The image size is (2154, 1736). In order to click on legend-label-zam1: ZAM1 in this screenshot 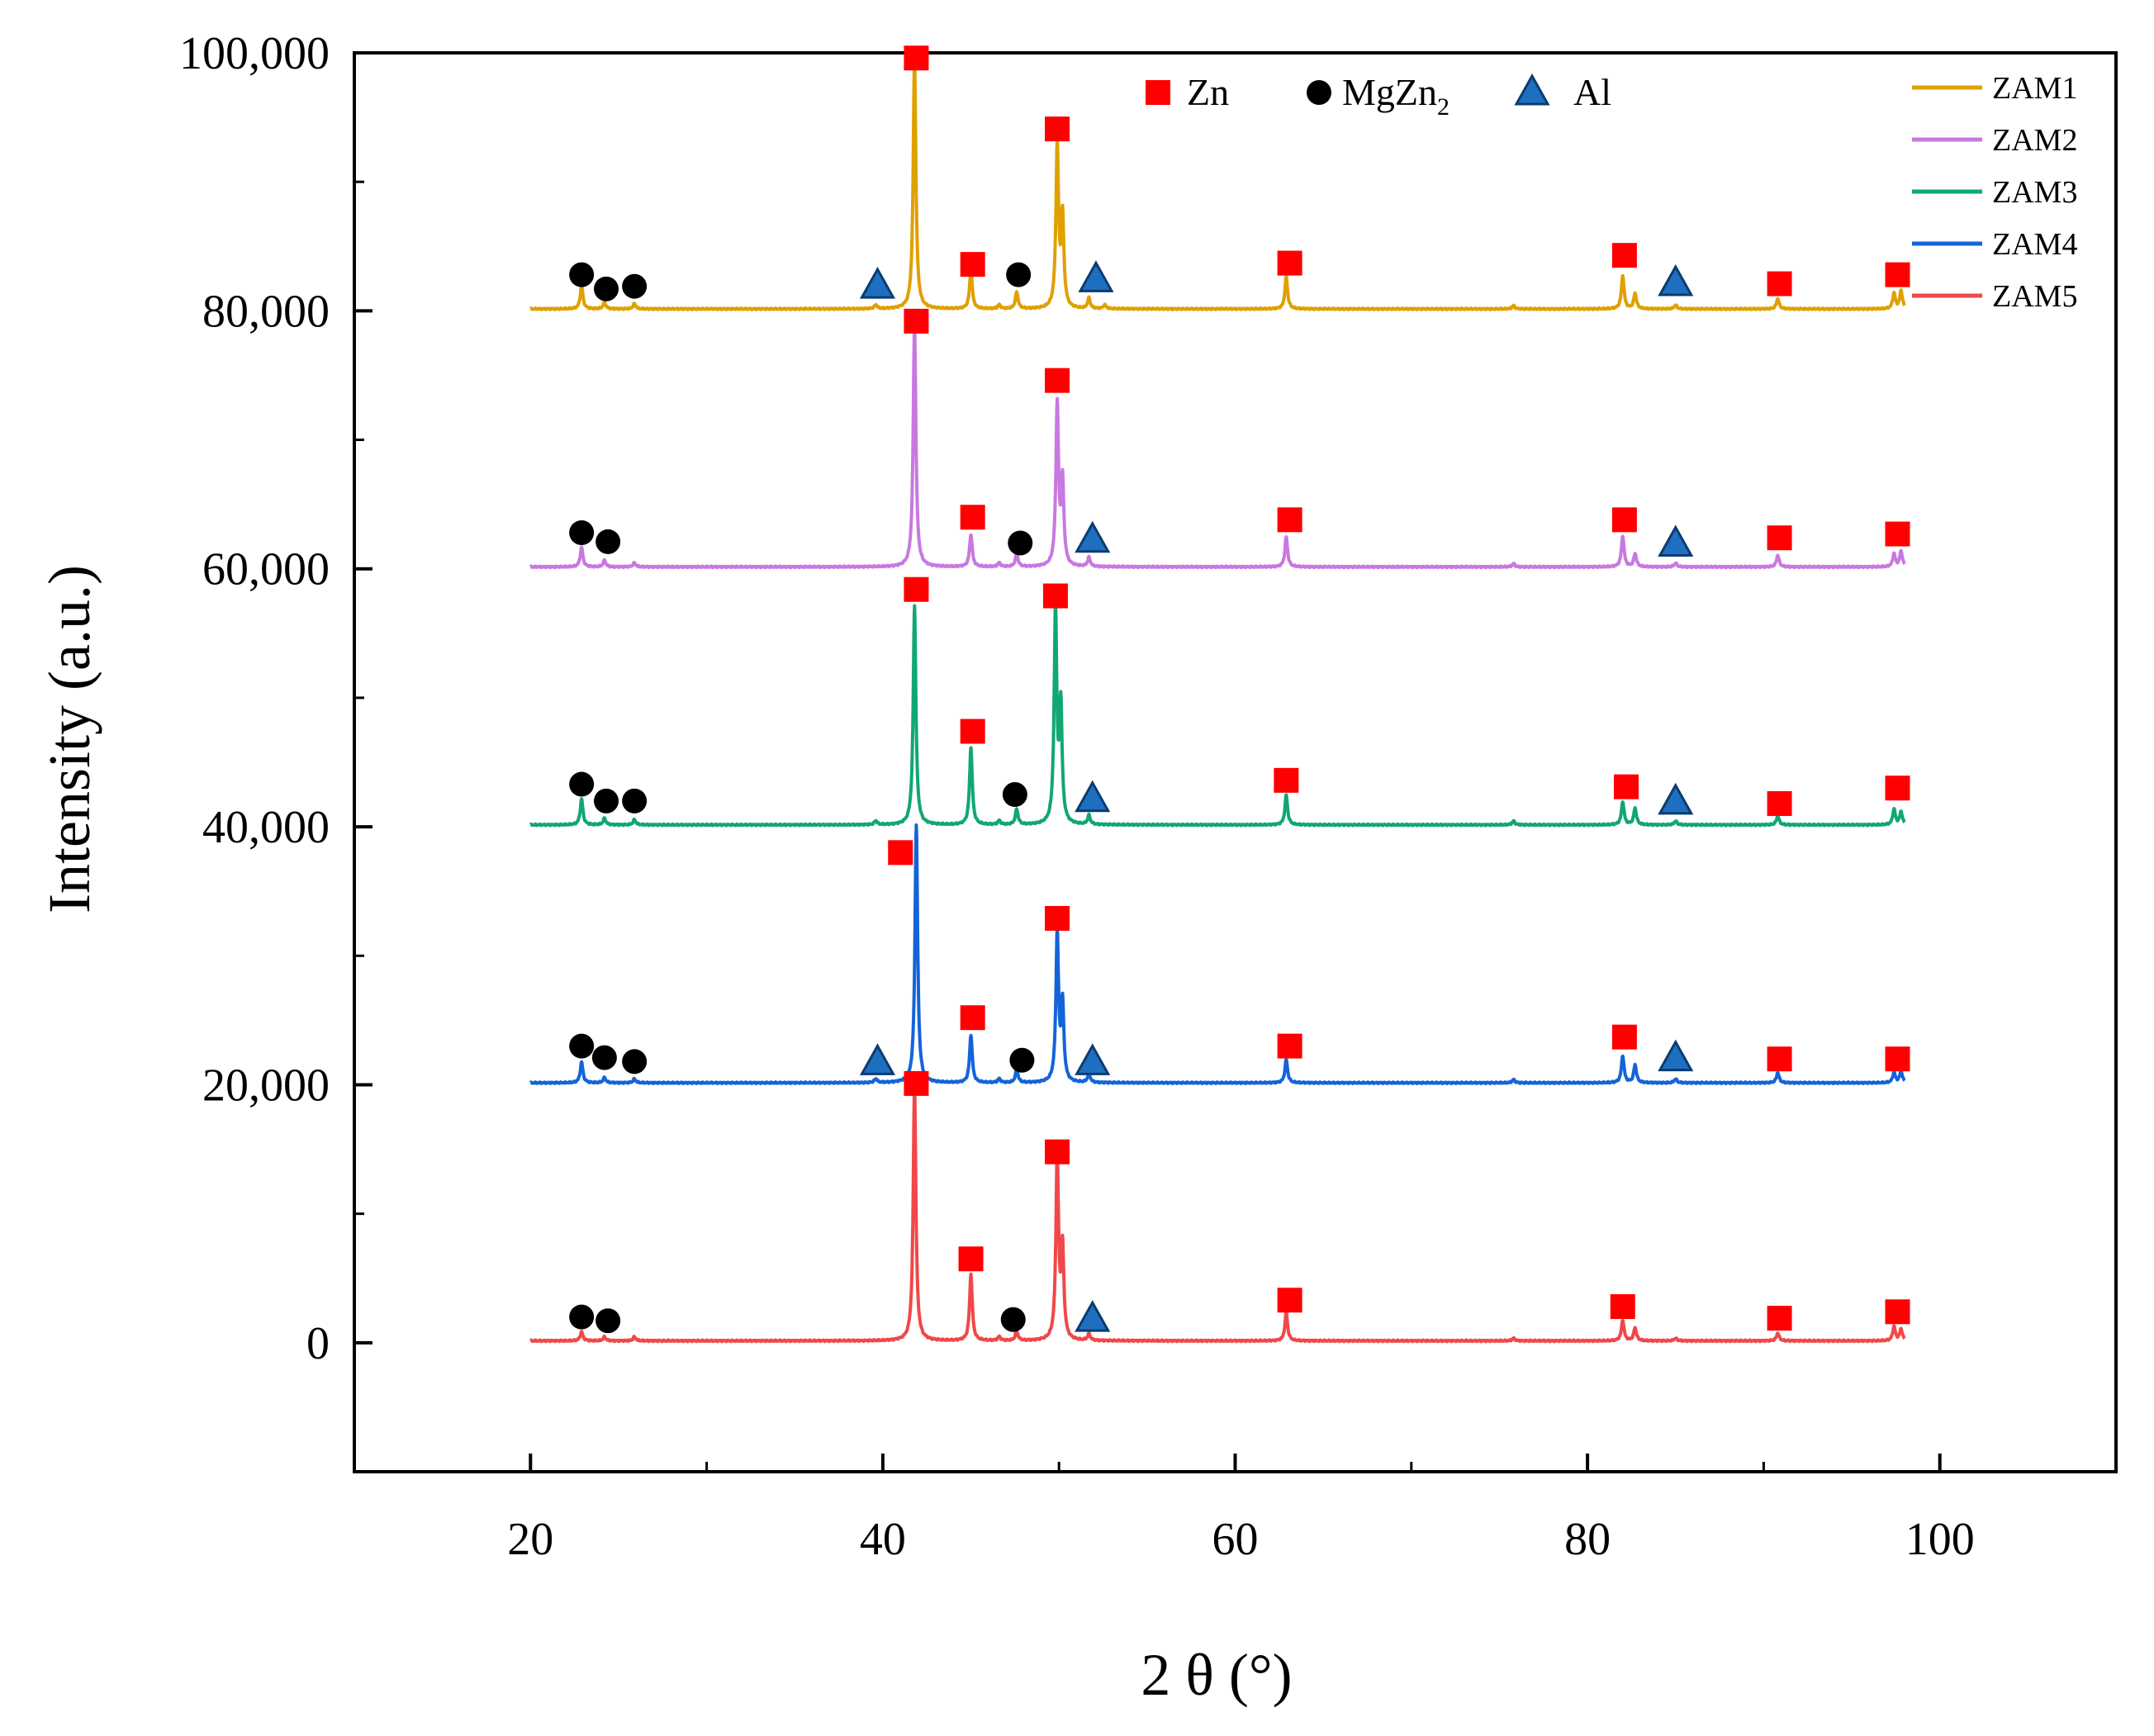, I will do `click(2034, 88)`.